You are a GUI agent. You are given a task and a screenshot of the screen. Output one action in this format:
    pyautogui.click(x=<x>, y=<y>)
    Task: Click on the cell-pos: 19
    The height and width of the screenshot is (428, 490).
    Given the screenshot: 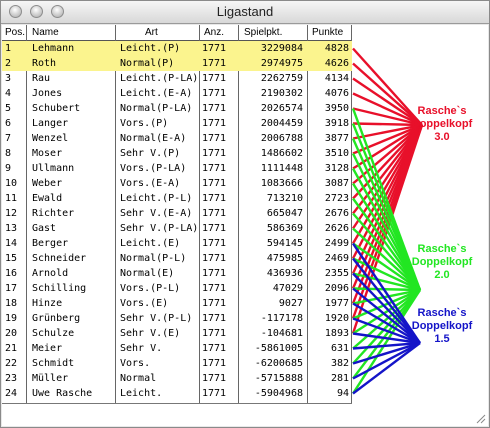 What is the action you would take?
    pyautogui.click(x=11, y=318)
    